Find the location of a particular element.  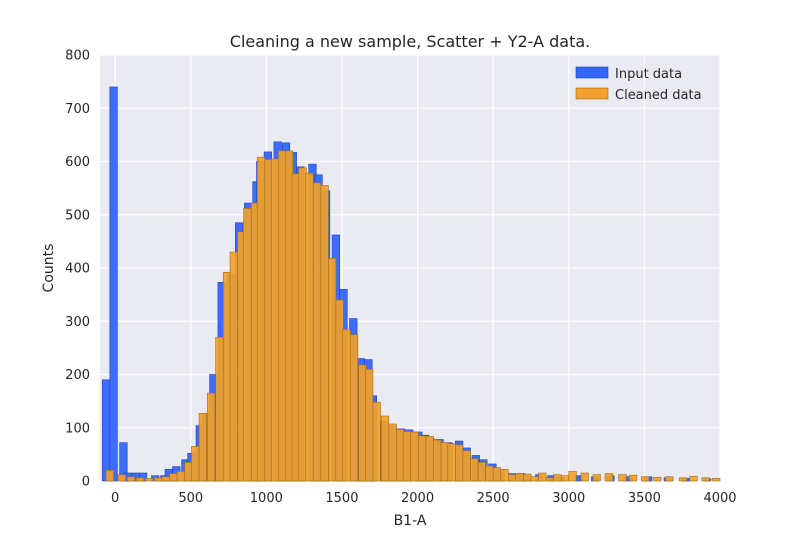

legend-swatch-cleaned is located at coordinates (592, 93).